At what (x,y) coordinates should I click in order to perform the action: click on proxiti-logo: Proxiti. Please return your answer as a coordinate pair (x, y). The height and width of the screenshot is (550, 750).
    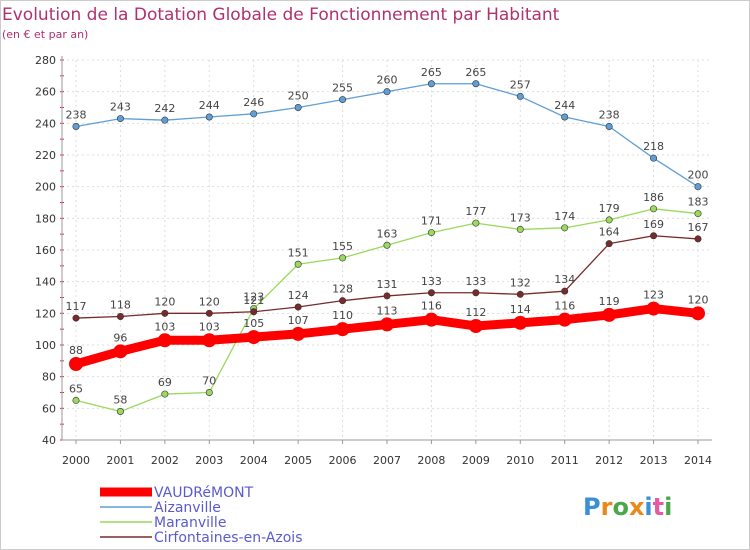
    Looking at the image, I should click on (627, 507).